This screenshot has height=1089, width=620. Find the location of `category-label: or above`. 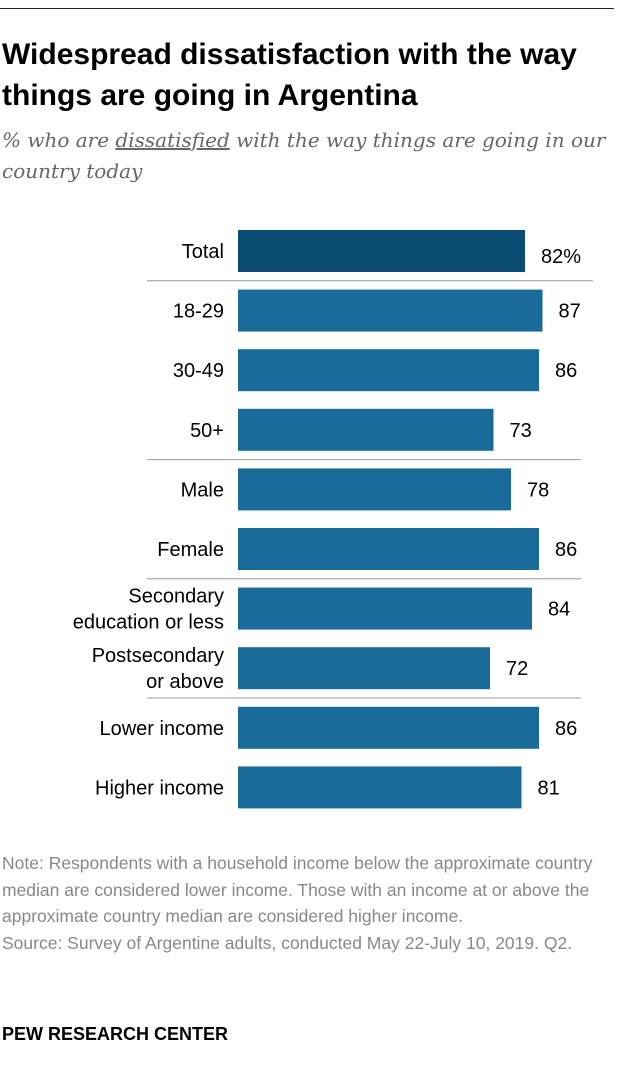

category-label: or above is located at coordinates (185, 682).